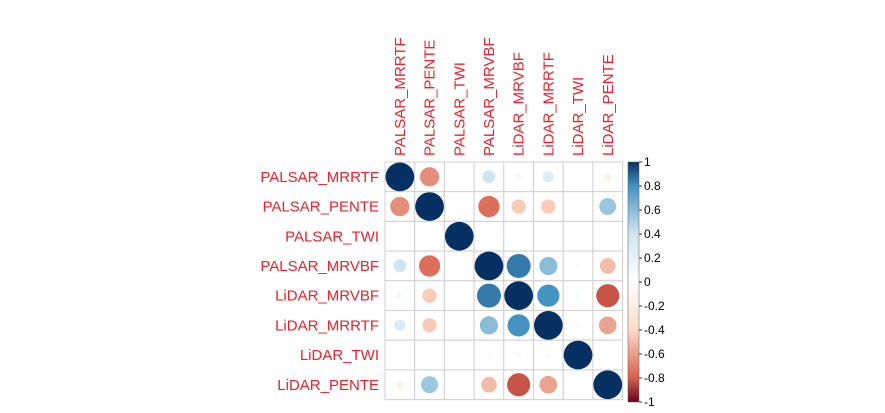  What do you see at coordinates (332, 236) in the screenshot?
I see `row-label: PALSAR_TWI` at bounding box center [332, 236].